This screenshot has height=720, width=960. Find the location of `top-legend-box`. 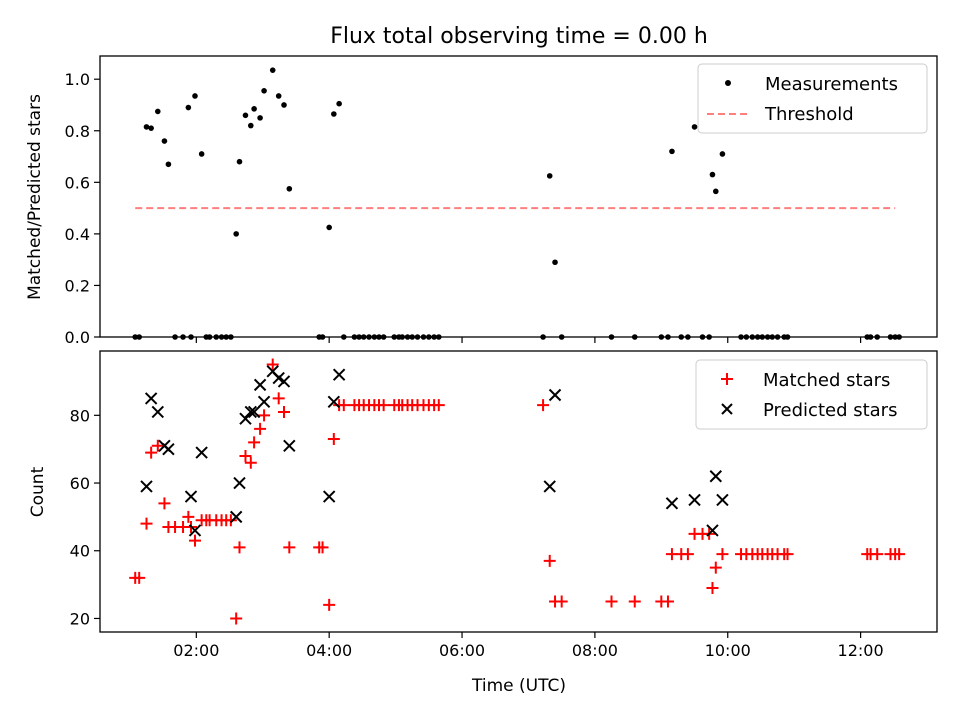

top-legend-box is located at coordinates (812, 98).